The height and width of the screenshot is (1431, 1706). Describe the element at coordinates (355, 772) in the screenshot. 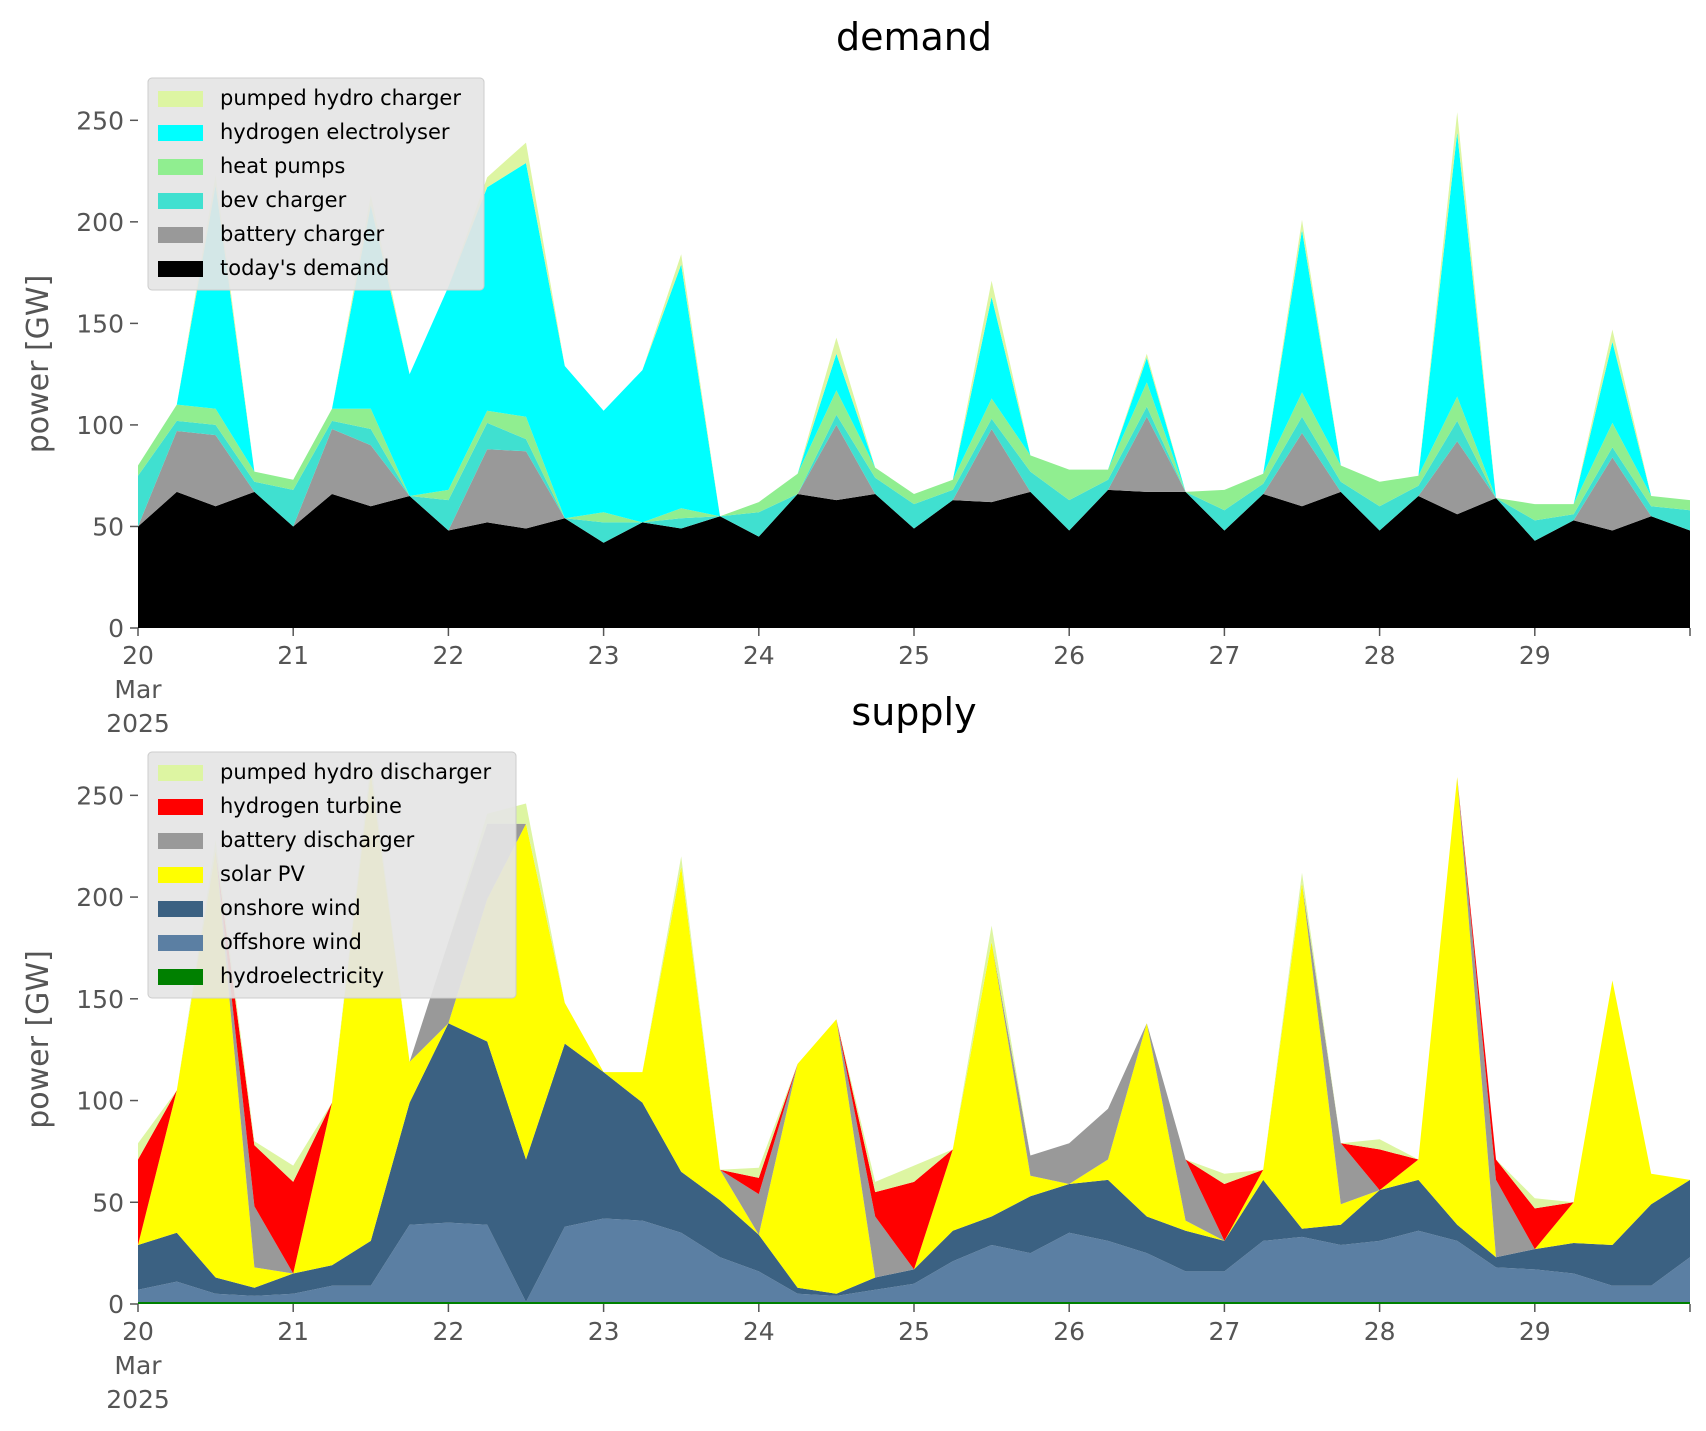

I see `legend-label: pumped hydro discharger` at that location.